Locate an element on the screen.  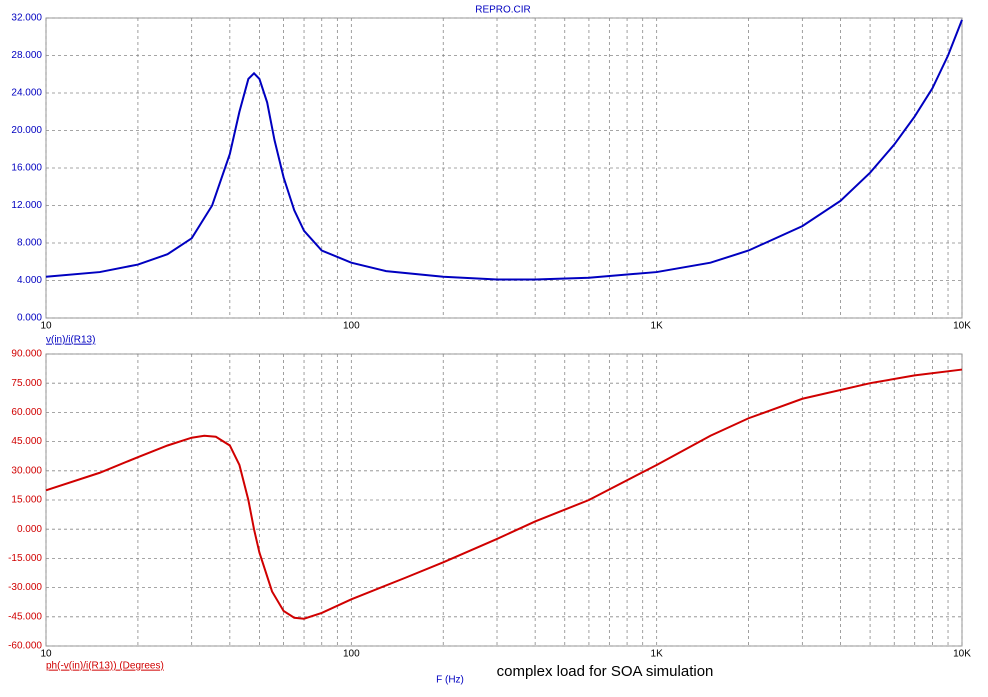
y-tick-label: 90.000 is located at coordinates (26, 354).